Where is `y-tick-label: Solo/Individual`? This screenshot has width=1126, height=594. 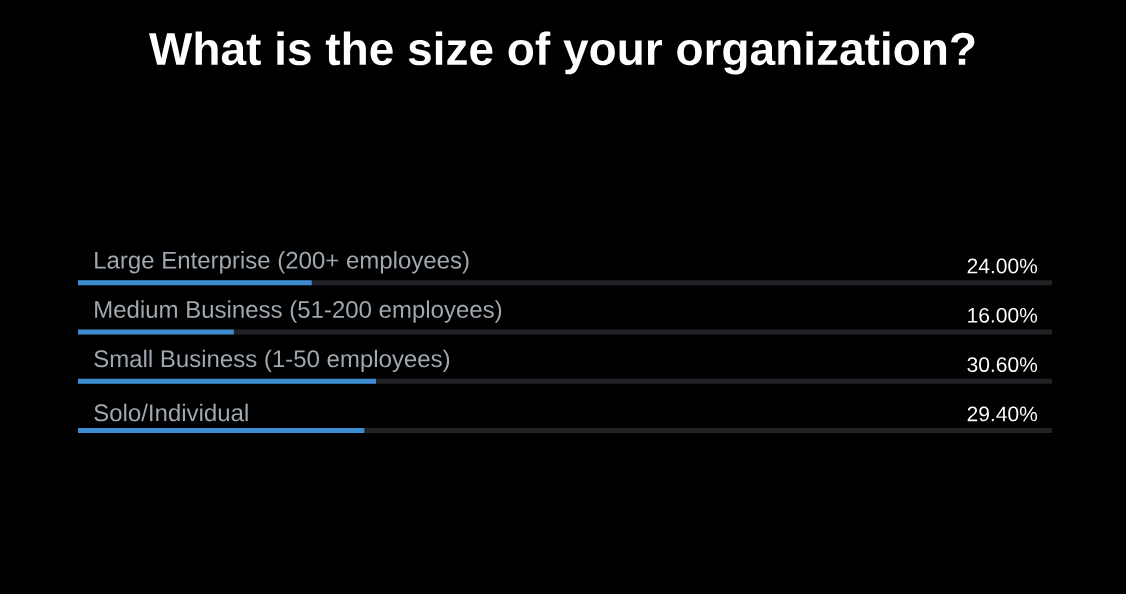 y-tick-label: Solo/Individual is located at coordinates (171, 412).